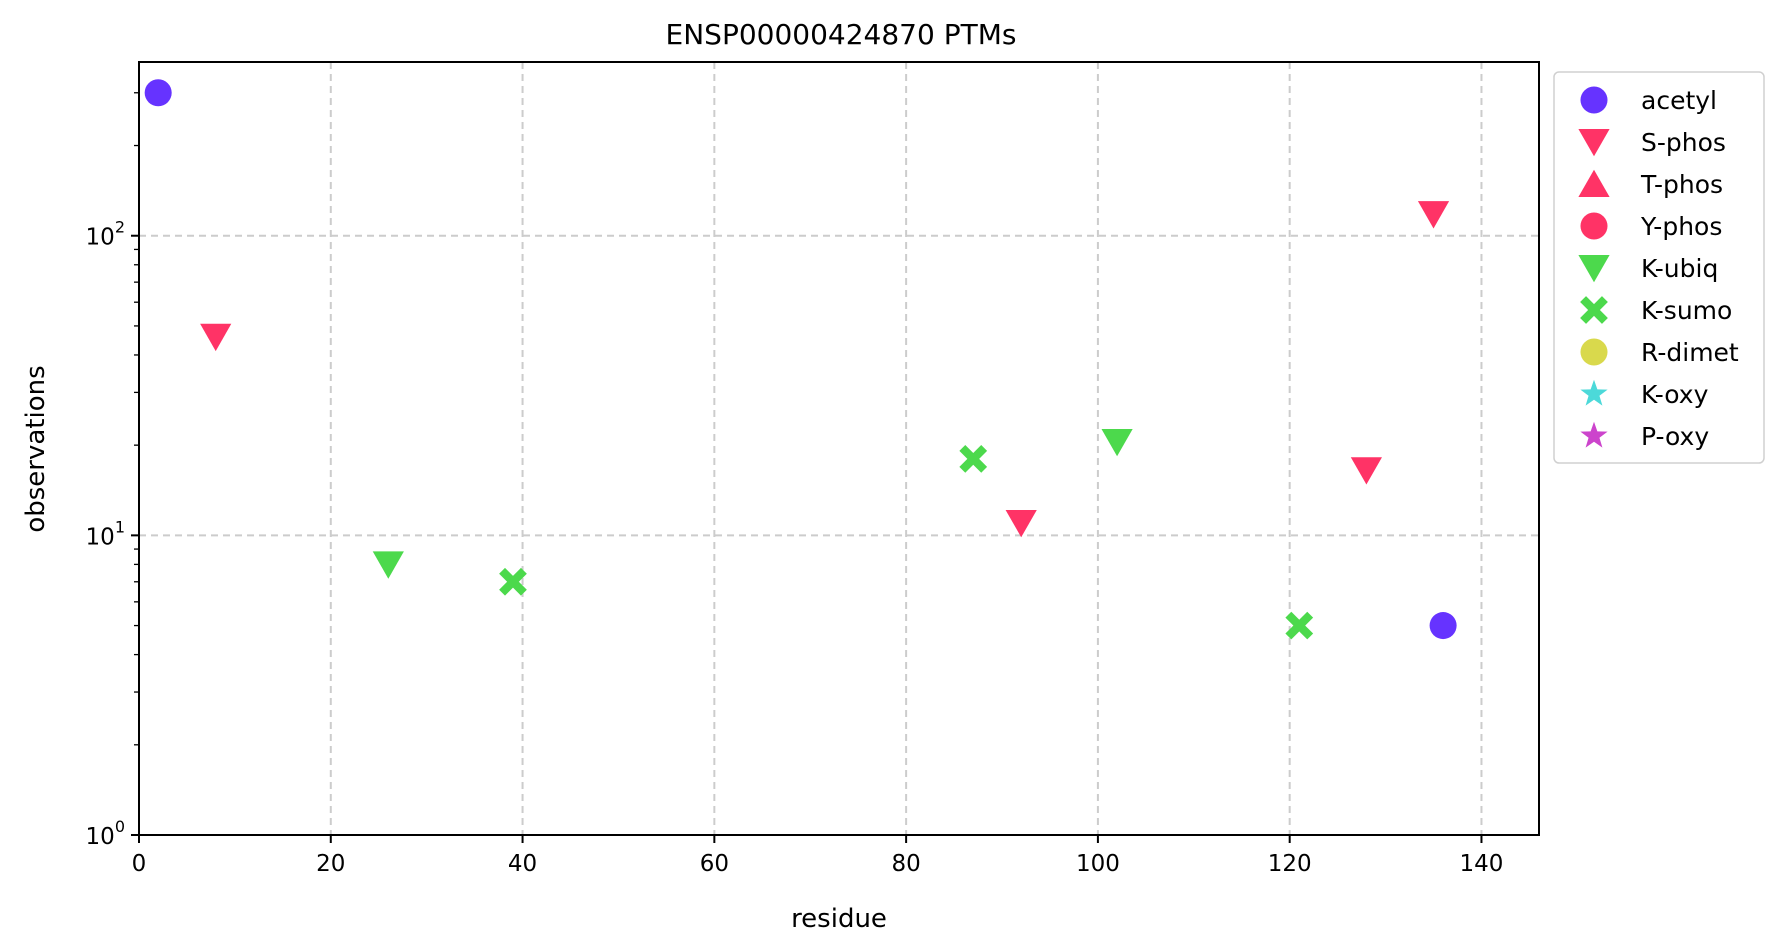 The height and width of the screenshot is (949, 1776). I want to click on legend-marker-K-oxy, so click(1594, 392).